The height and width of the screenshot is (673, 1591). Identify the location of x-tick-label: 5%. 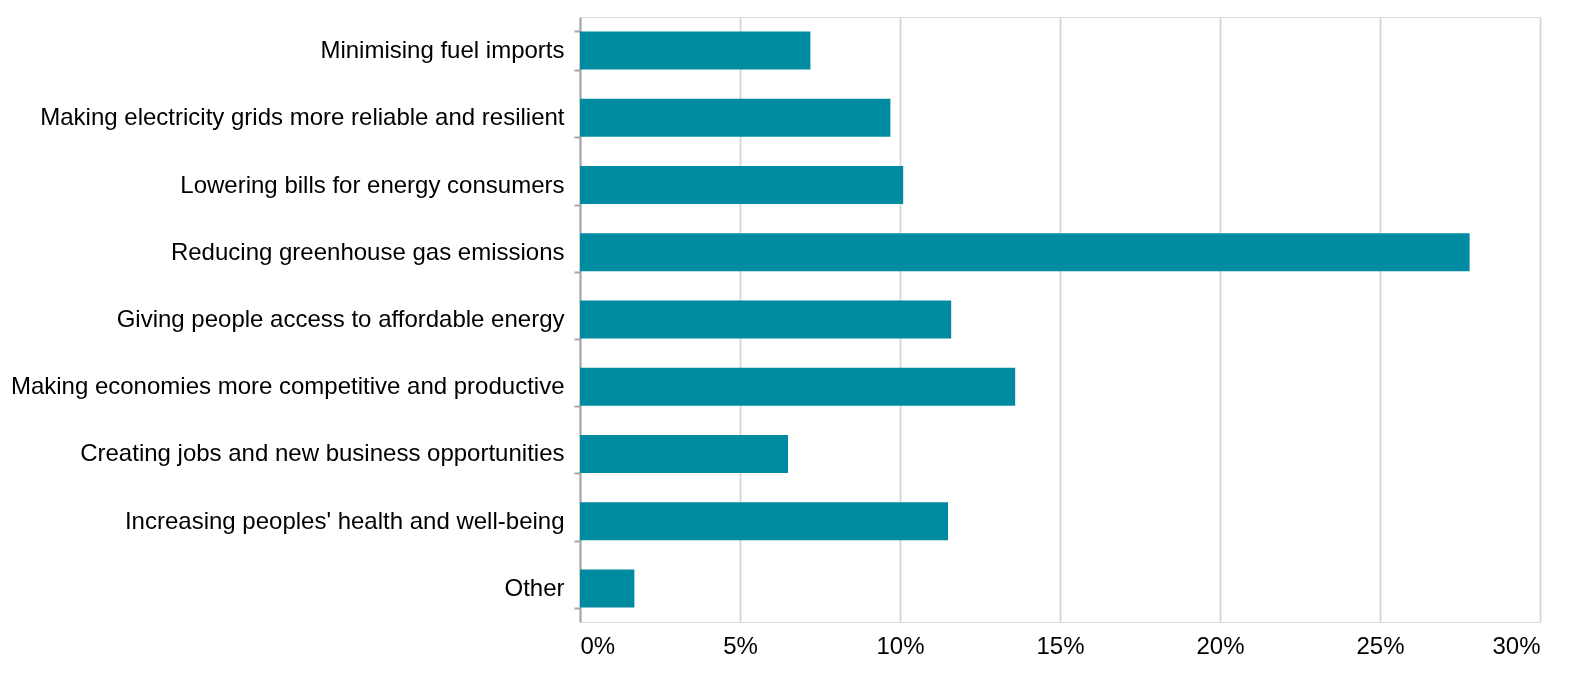
(740, 645).